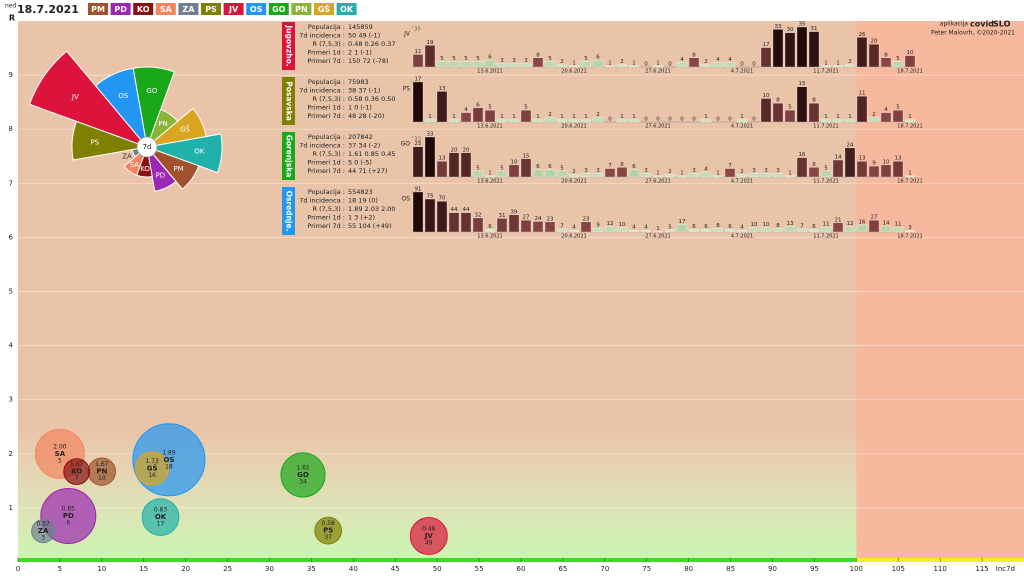  I want to click on bar-value-label: 39, so click(514, 212).